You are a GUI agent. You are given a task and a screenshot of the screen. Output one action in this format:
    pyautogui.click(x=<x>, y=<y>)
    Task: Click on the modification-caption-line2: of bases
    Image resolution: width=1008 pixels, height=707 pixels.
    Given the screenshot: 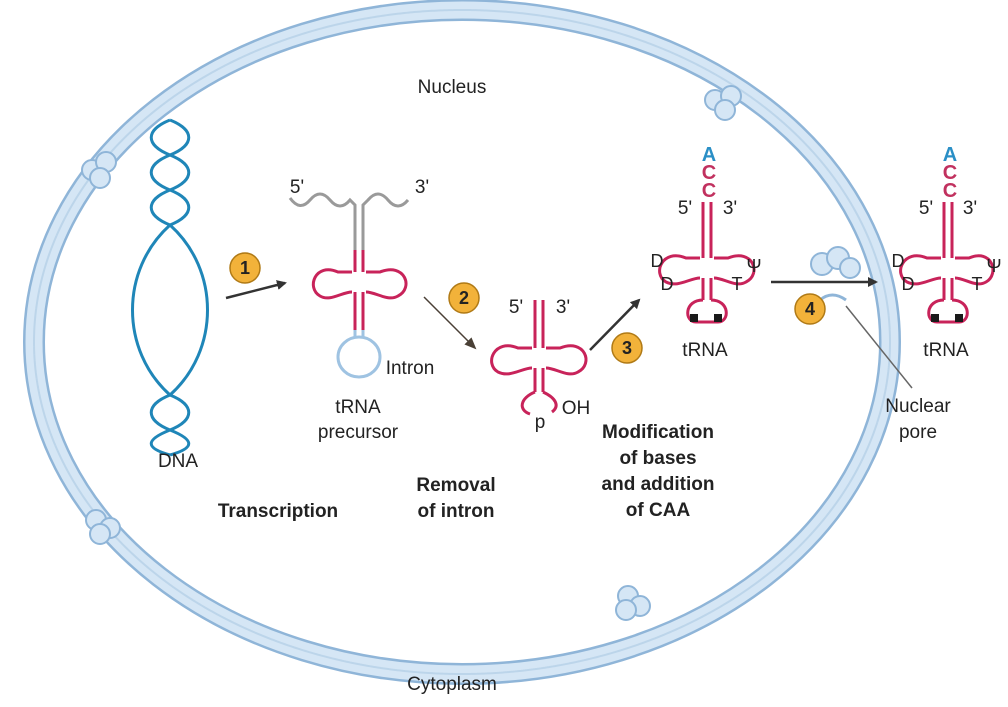 What is the action you would take?
    pyautogui.click(x=657, y=458)
    